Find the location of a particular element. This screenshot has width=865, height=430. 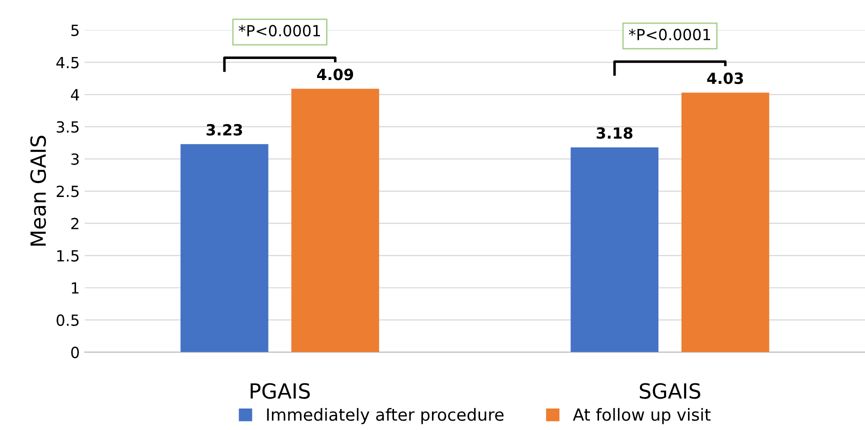

y-tick-label: 5 is located at coordinates (75, 30).